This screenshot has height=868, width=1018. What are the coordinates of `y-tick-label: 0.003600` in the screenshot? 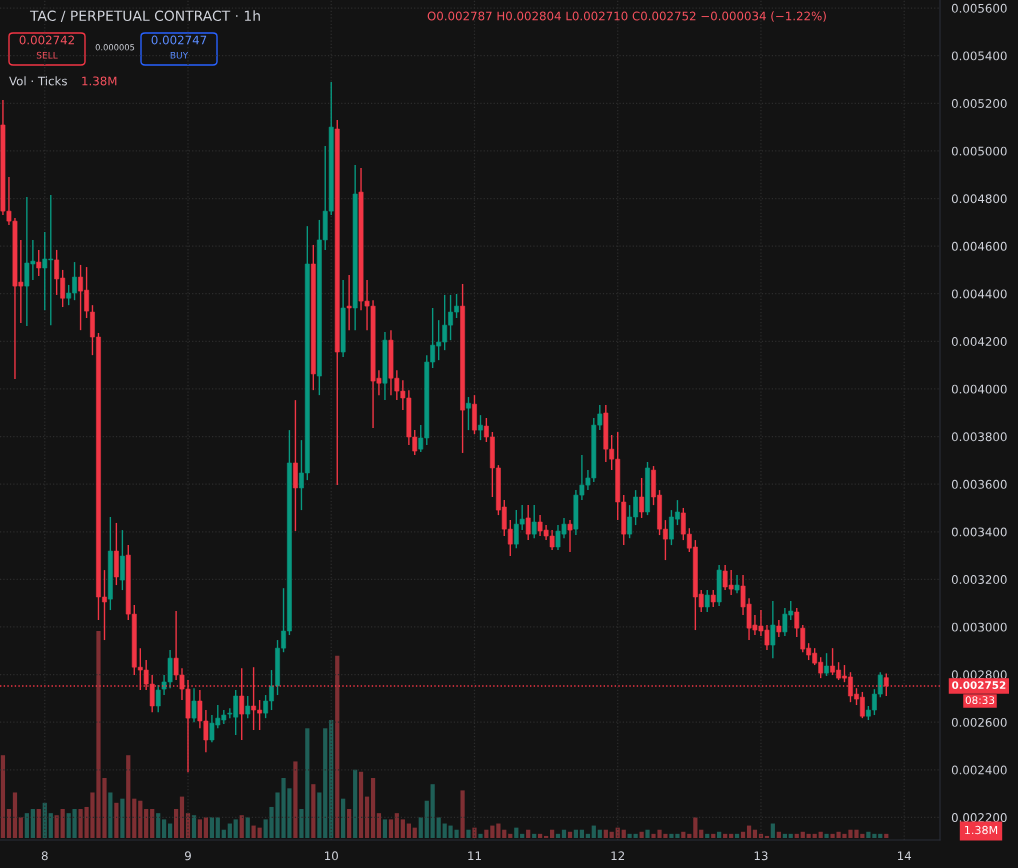 It's located at (979, 484).